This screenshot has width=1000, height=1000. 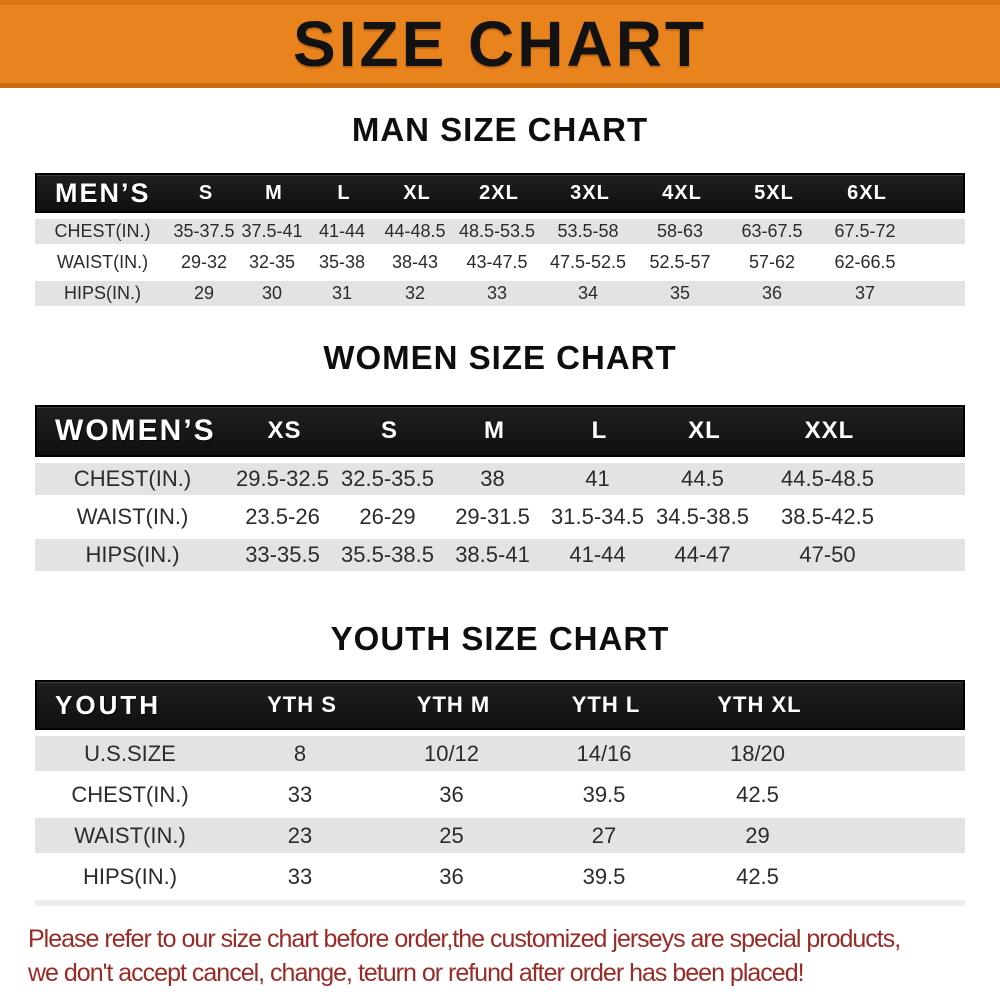 What do you see at coordinates (606, 704) in the screenshot?
I see `column-header: YTH L` at bounding box center [606, 704].